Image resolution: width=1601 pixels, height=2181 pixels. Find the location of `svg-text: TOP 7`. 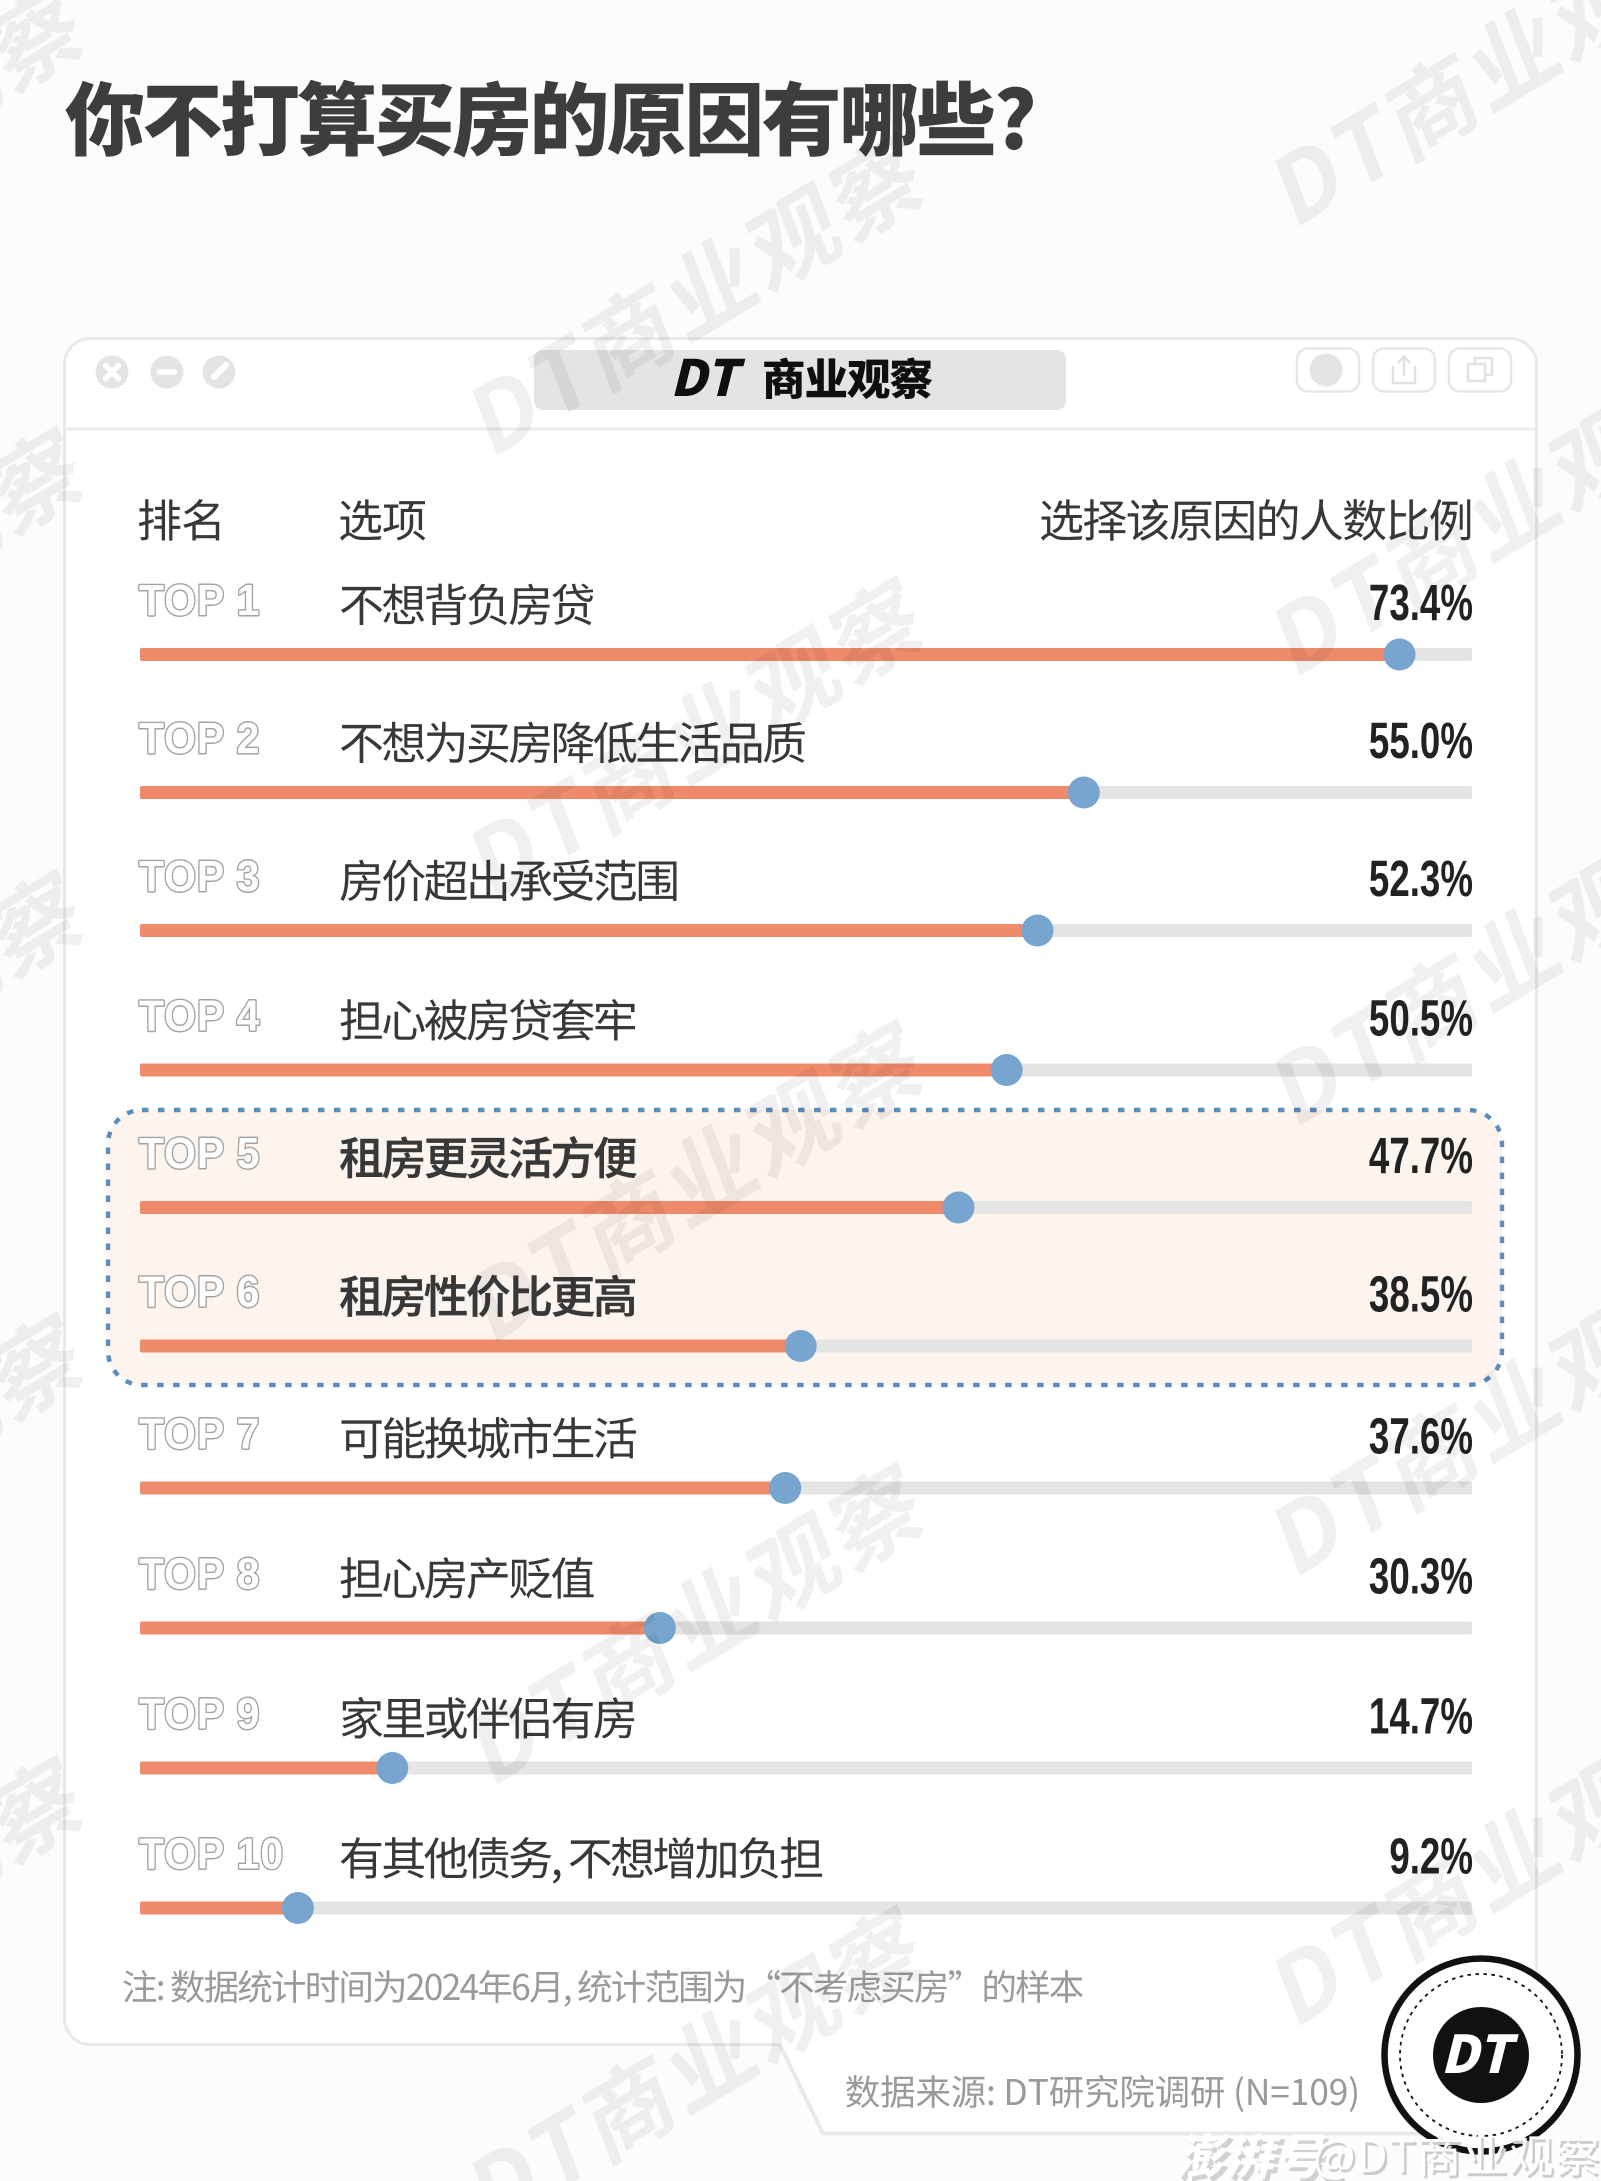

svg-text: TOP 7 is located at coordinates (199, 1434).